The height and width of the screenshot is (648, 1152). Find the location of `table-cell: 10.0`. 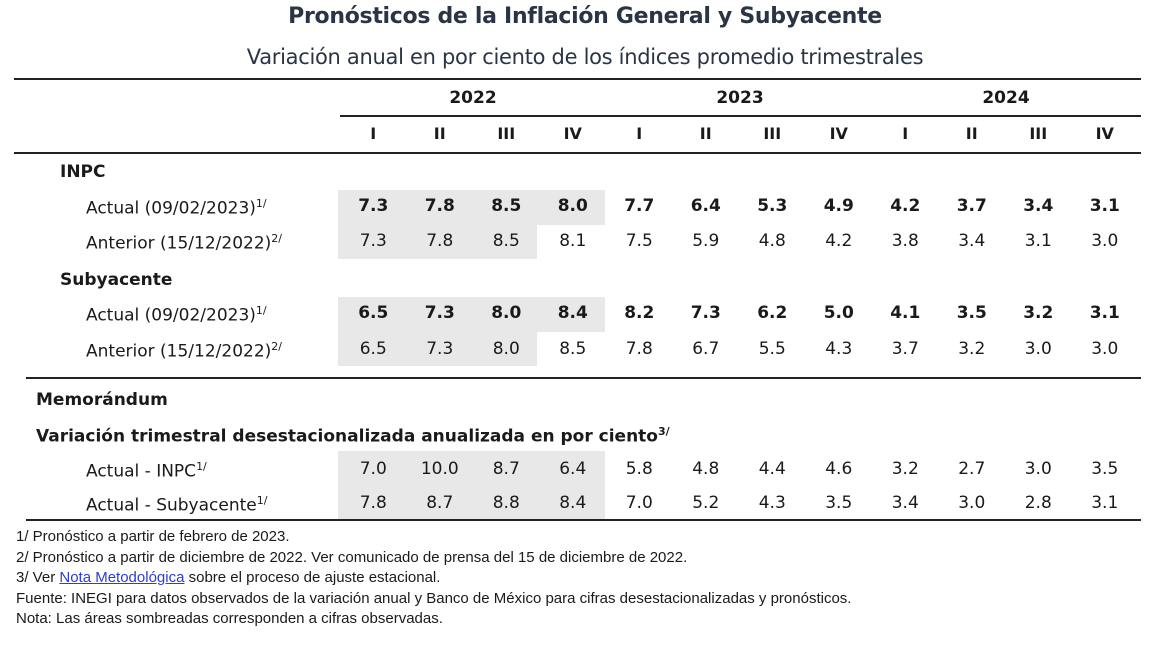

table-cell: 10.0 is located at coordinates (439, 469).